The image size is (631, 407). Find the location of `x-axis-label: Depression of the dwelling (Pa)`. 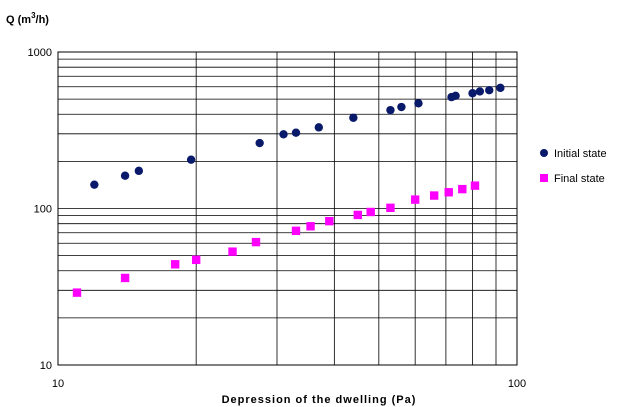

x-axis-label: Depression of the dwelling (Pa) is located at coordinates (319, 400).